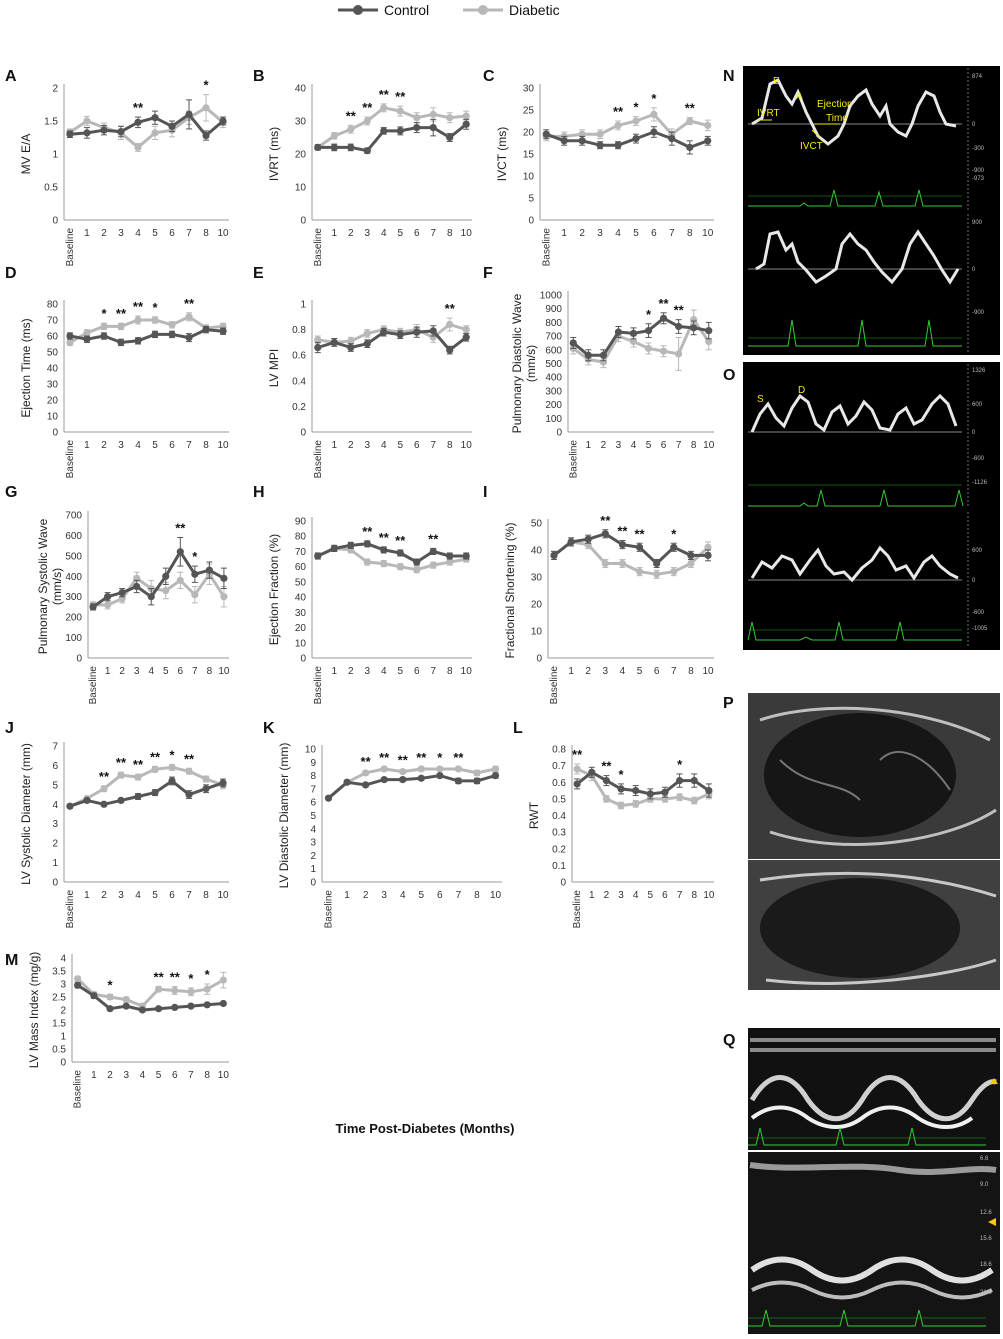 This screenshot has height=1339, width=1003. I want to click on y-tick-label: 1, so click(63, 1037).